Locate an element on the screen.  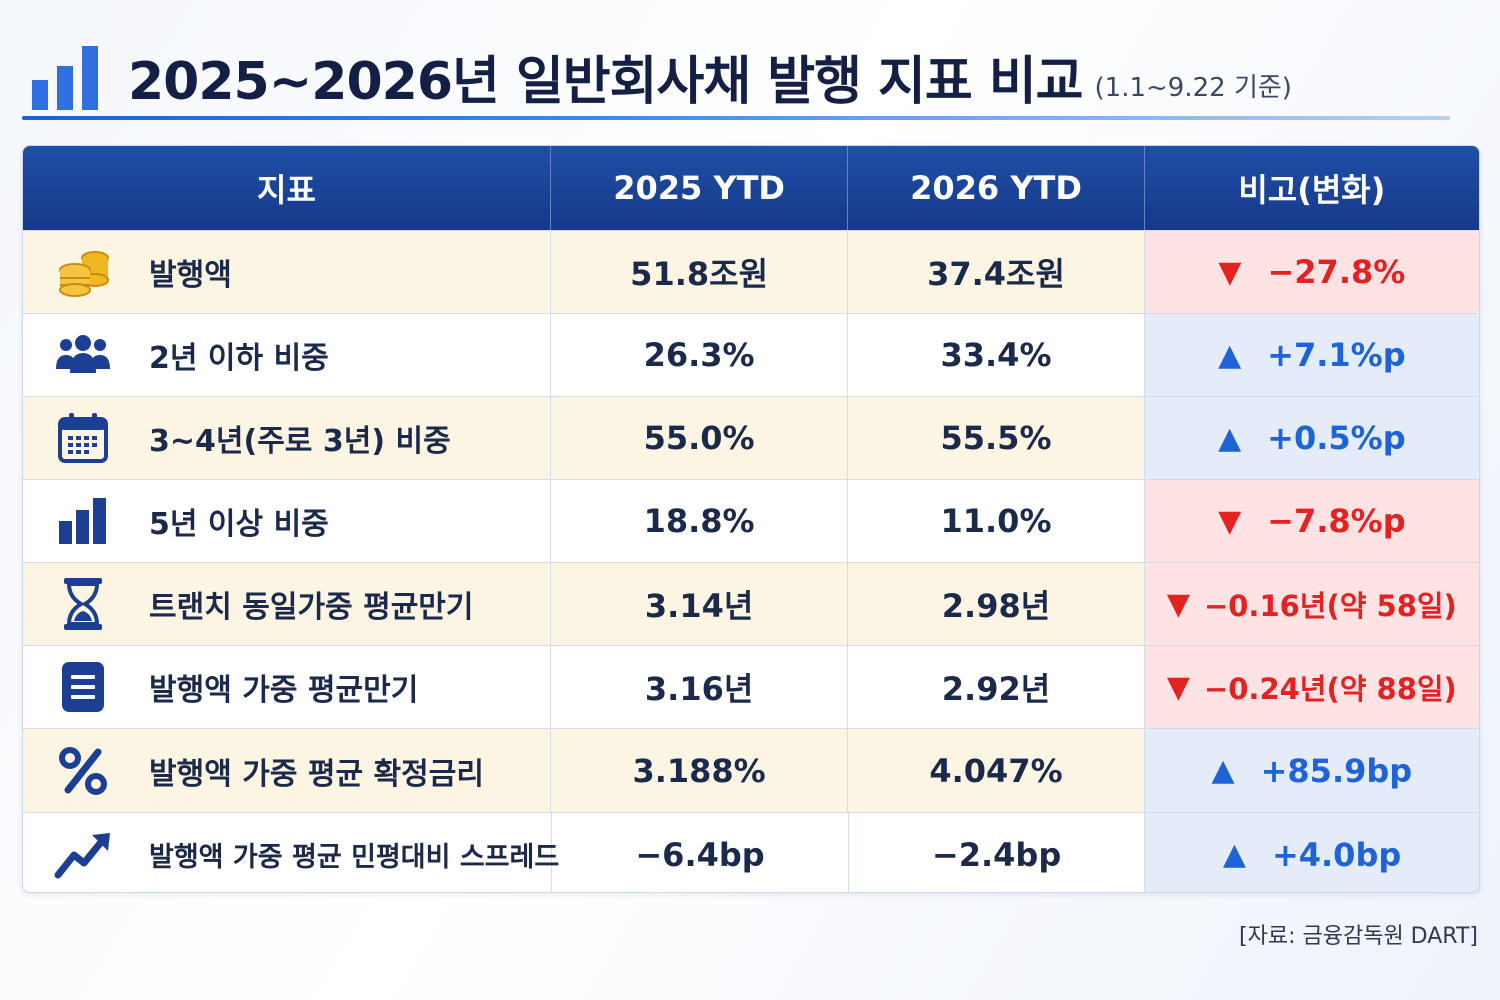
change-value: +7.1%p is located at coordinates (1336, 355).